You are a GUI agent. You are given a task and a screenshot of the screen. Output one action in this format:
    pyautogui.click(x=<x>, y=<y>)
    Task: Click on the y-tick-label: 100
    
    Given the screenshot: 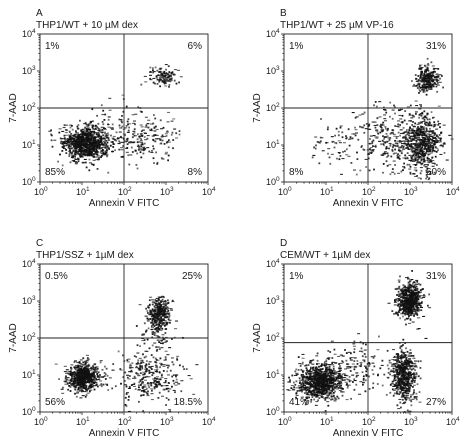 What is the action you would take?
    pyautogui.click(x=29, y=411)
    